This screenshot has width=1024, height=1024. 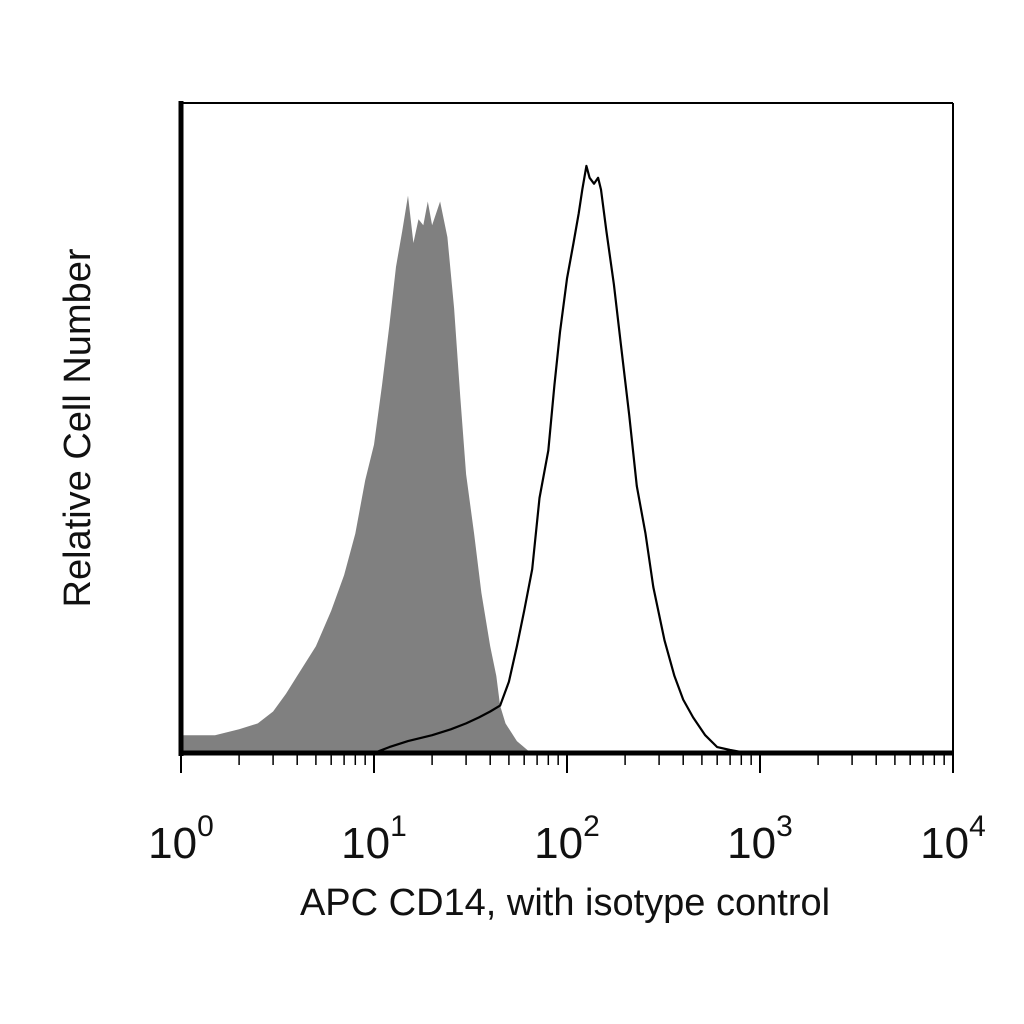 I want to click on y-axis-title: Relative Cell Number, so click(x=78, y=427).